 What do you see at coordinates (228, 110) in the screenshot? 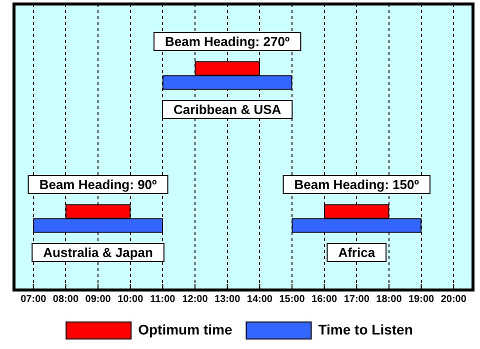
I see `annotation: Caribbean & USA` at bounding box center [228, 110].